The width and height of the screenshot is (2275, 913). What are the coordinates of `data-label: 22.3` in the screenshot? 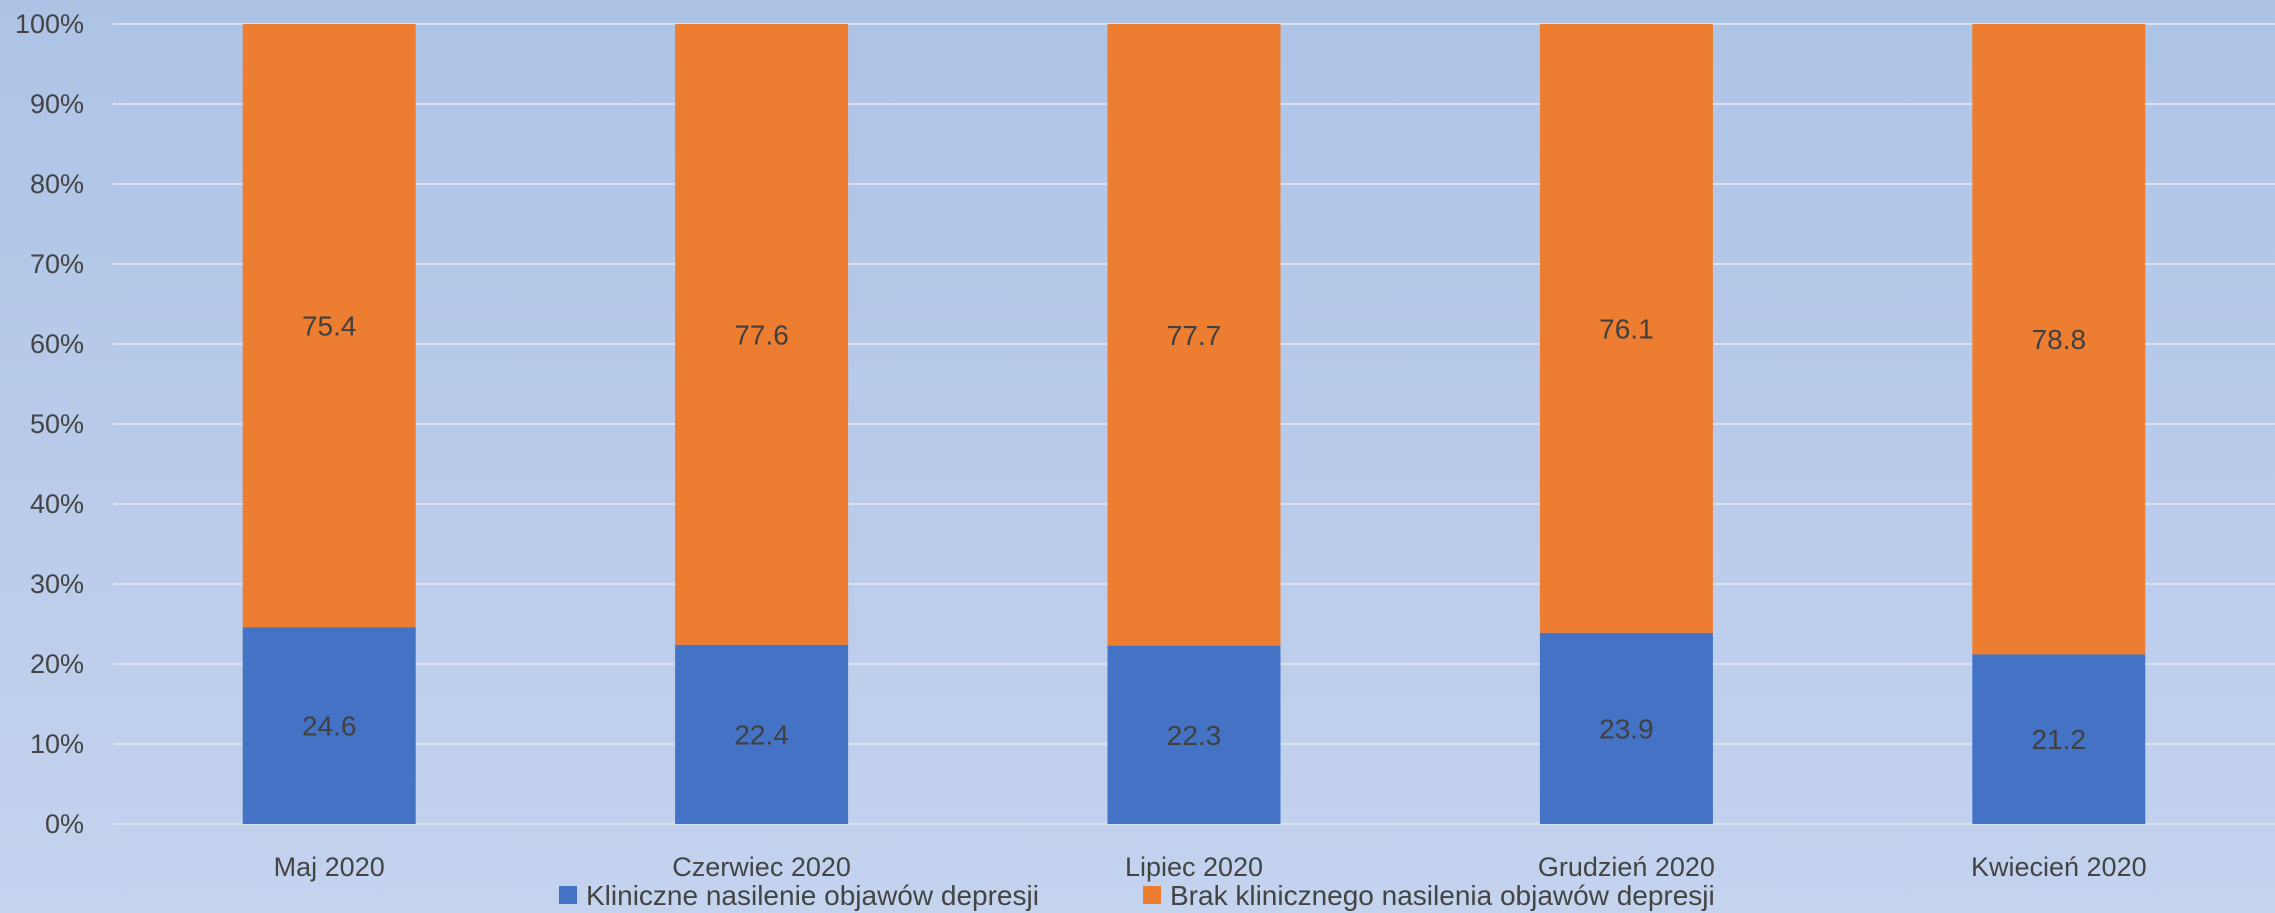 It's located at (1194, 735).